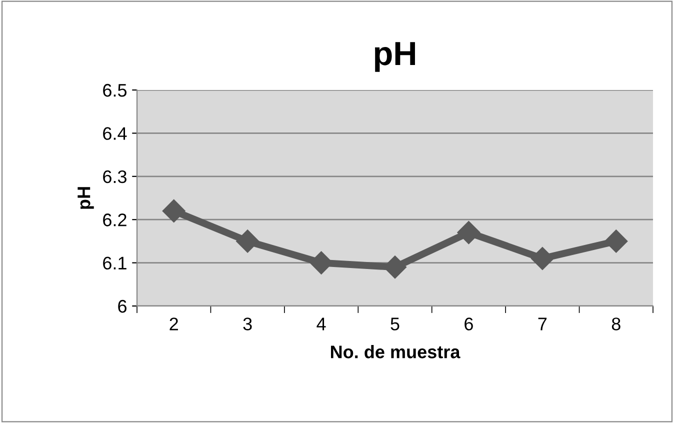 The width and height of the screenshot is (674, 423). What do you see at coordinates (115, 90) in the screenshot?
I see `y-tick-label: 6.5` at bounding box center [115, 90].